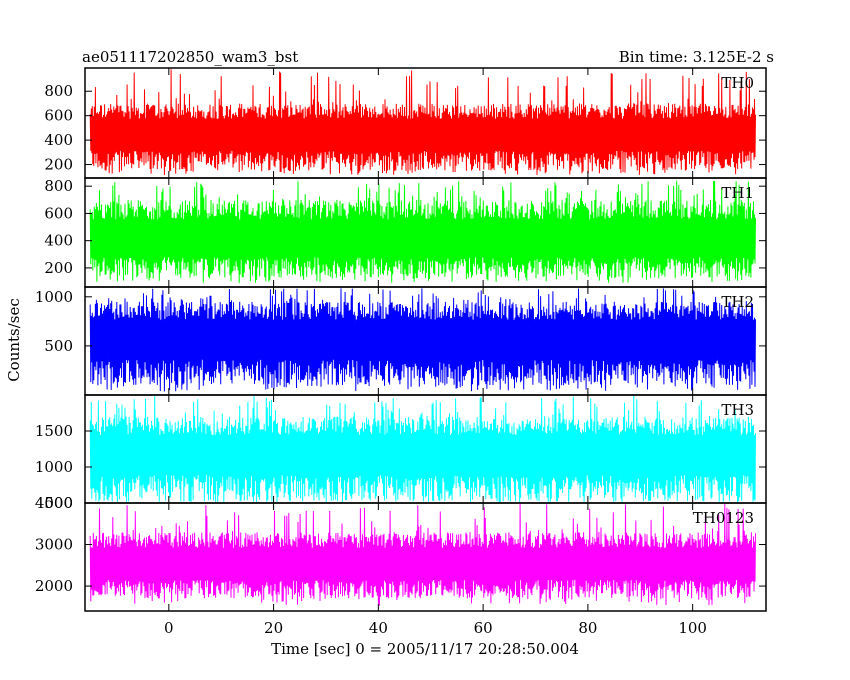  I want to click on y-tick-label: 4000, so click(54, 503).